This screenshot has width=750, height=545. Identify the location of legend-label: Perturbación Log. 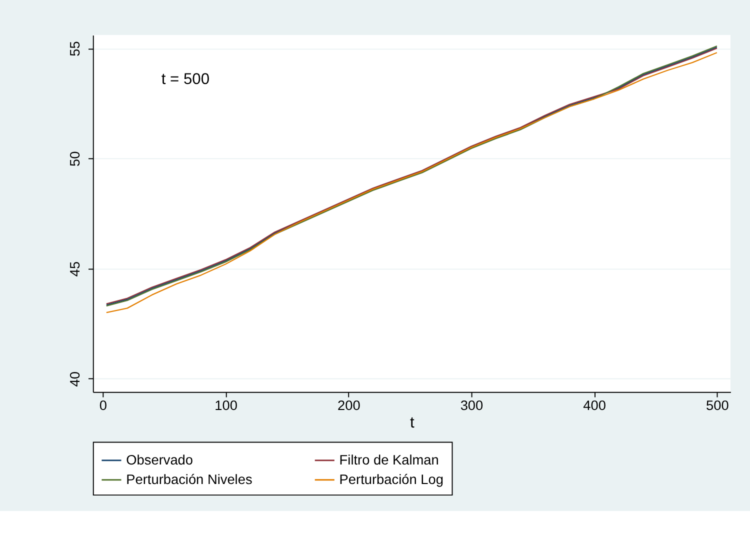
(391, 479).